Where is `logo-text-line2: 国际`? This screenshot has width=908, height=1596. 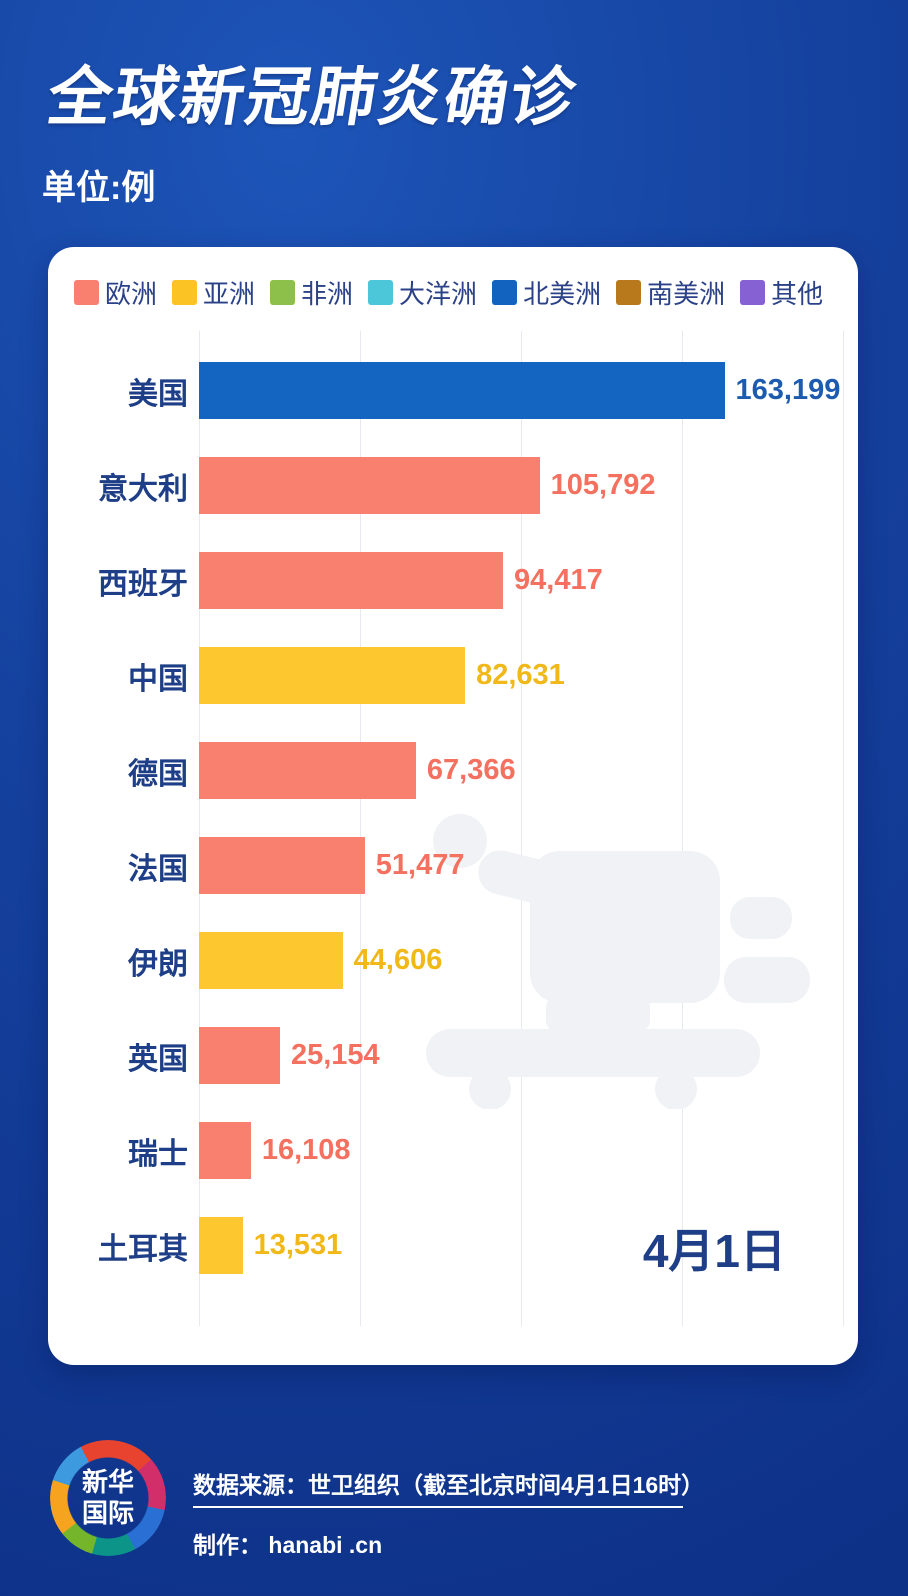
logo-text-line2: 国际 is located at coordinates (107, 1513).